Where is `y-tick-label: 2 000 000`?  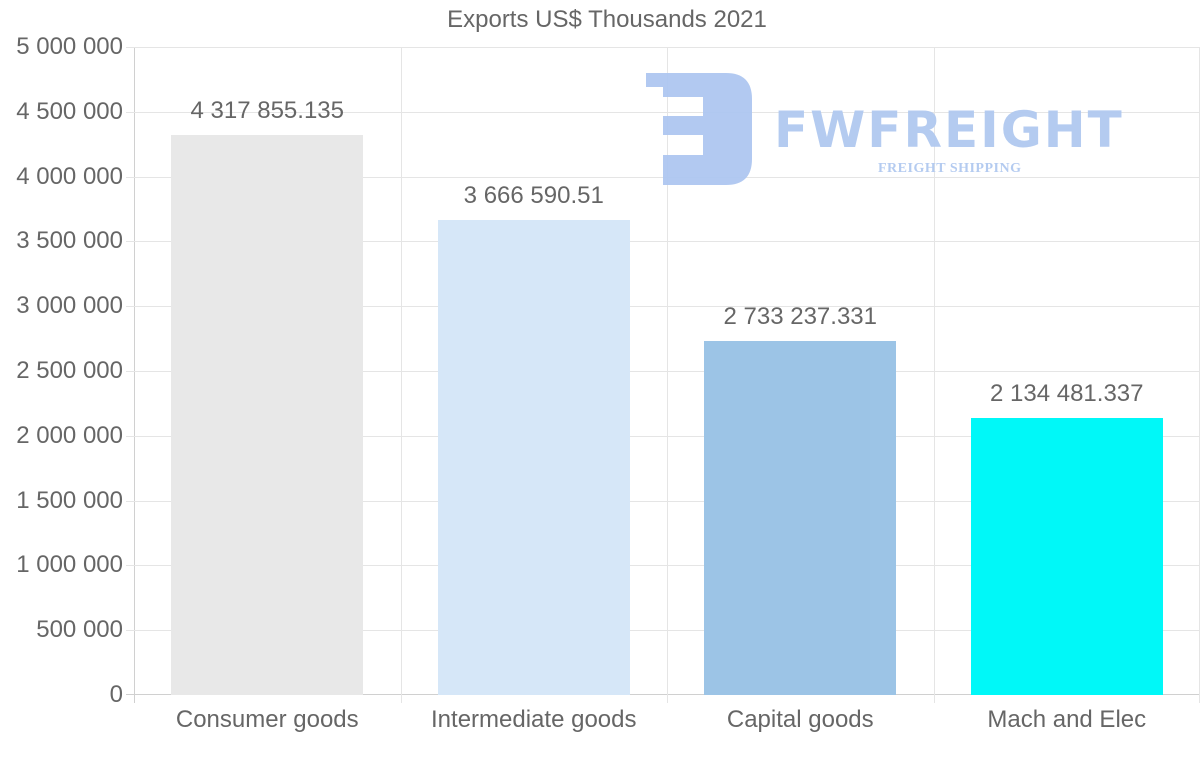
y-tick-label: 2 000 000 is located at coordinates (69, 435).